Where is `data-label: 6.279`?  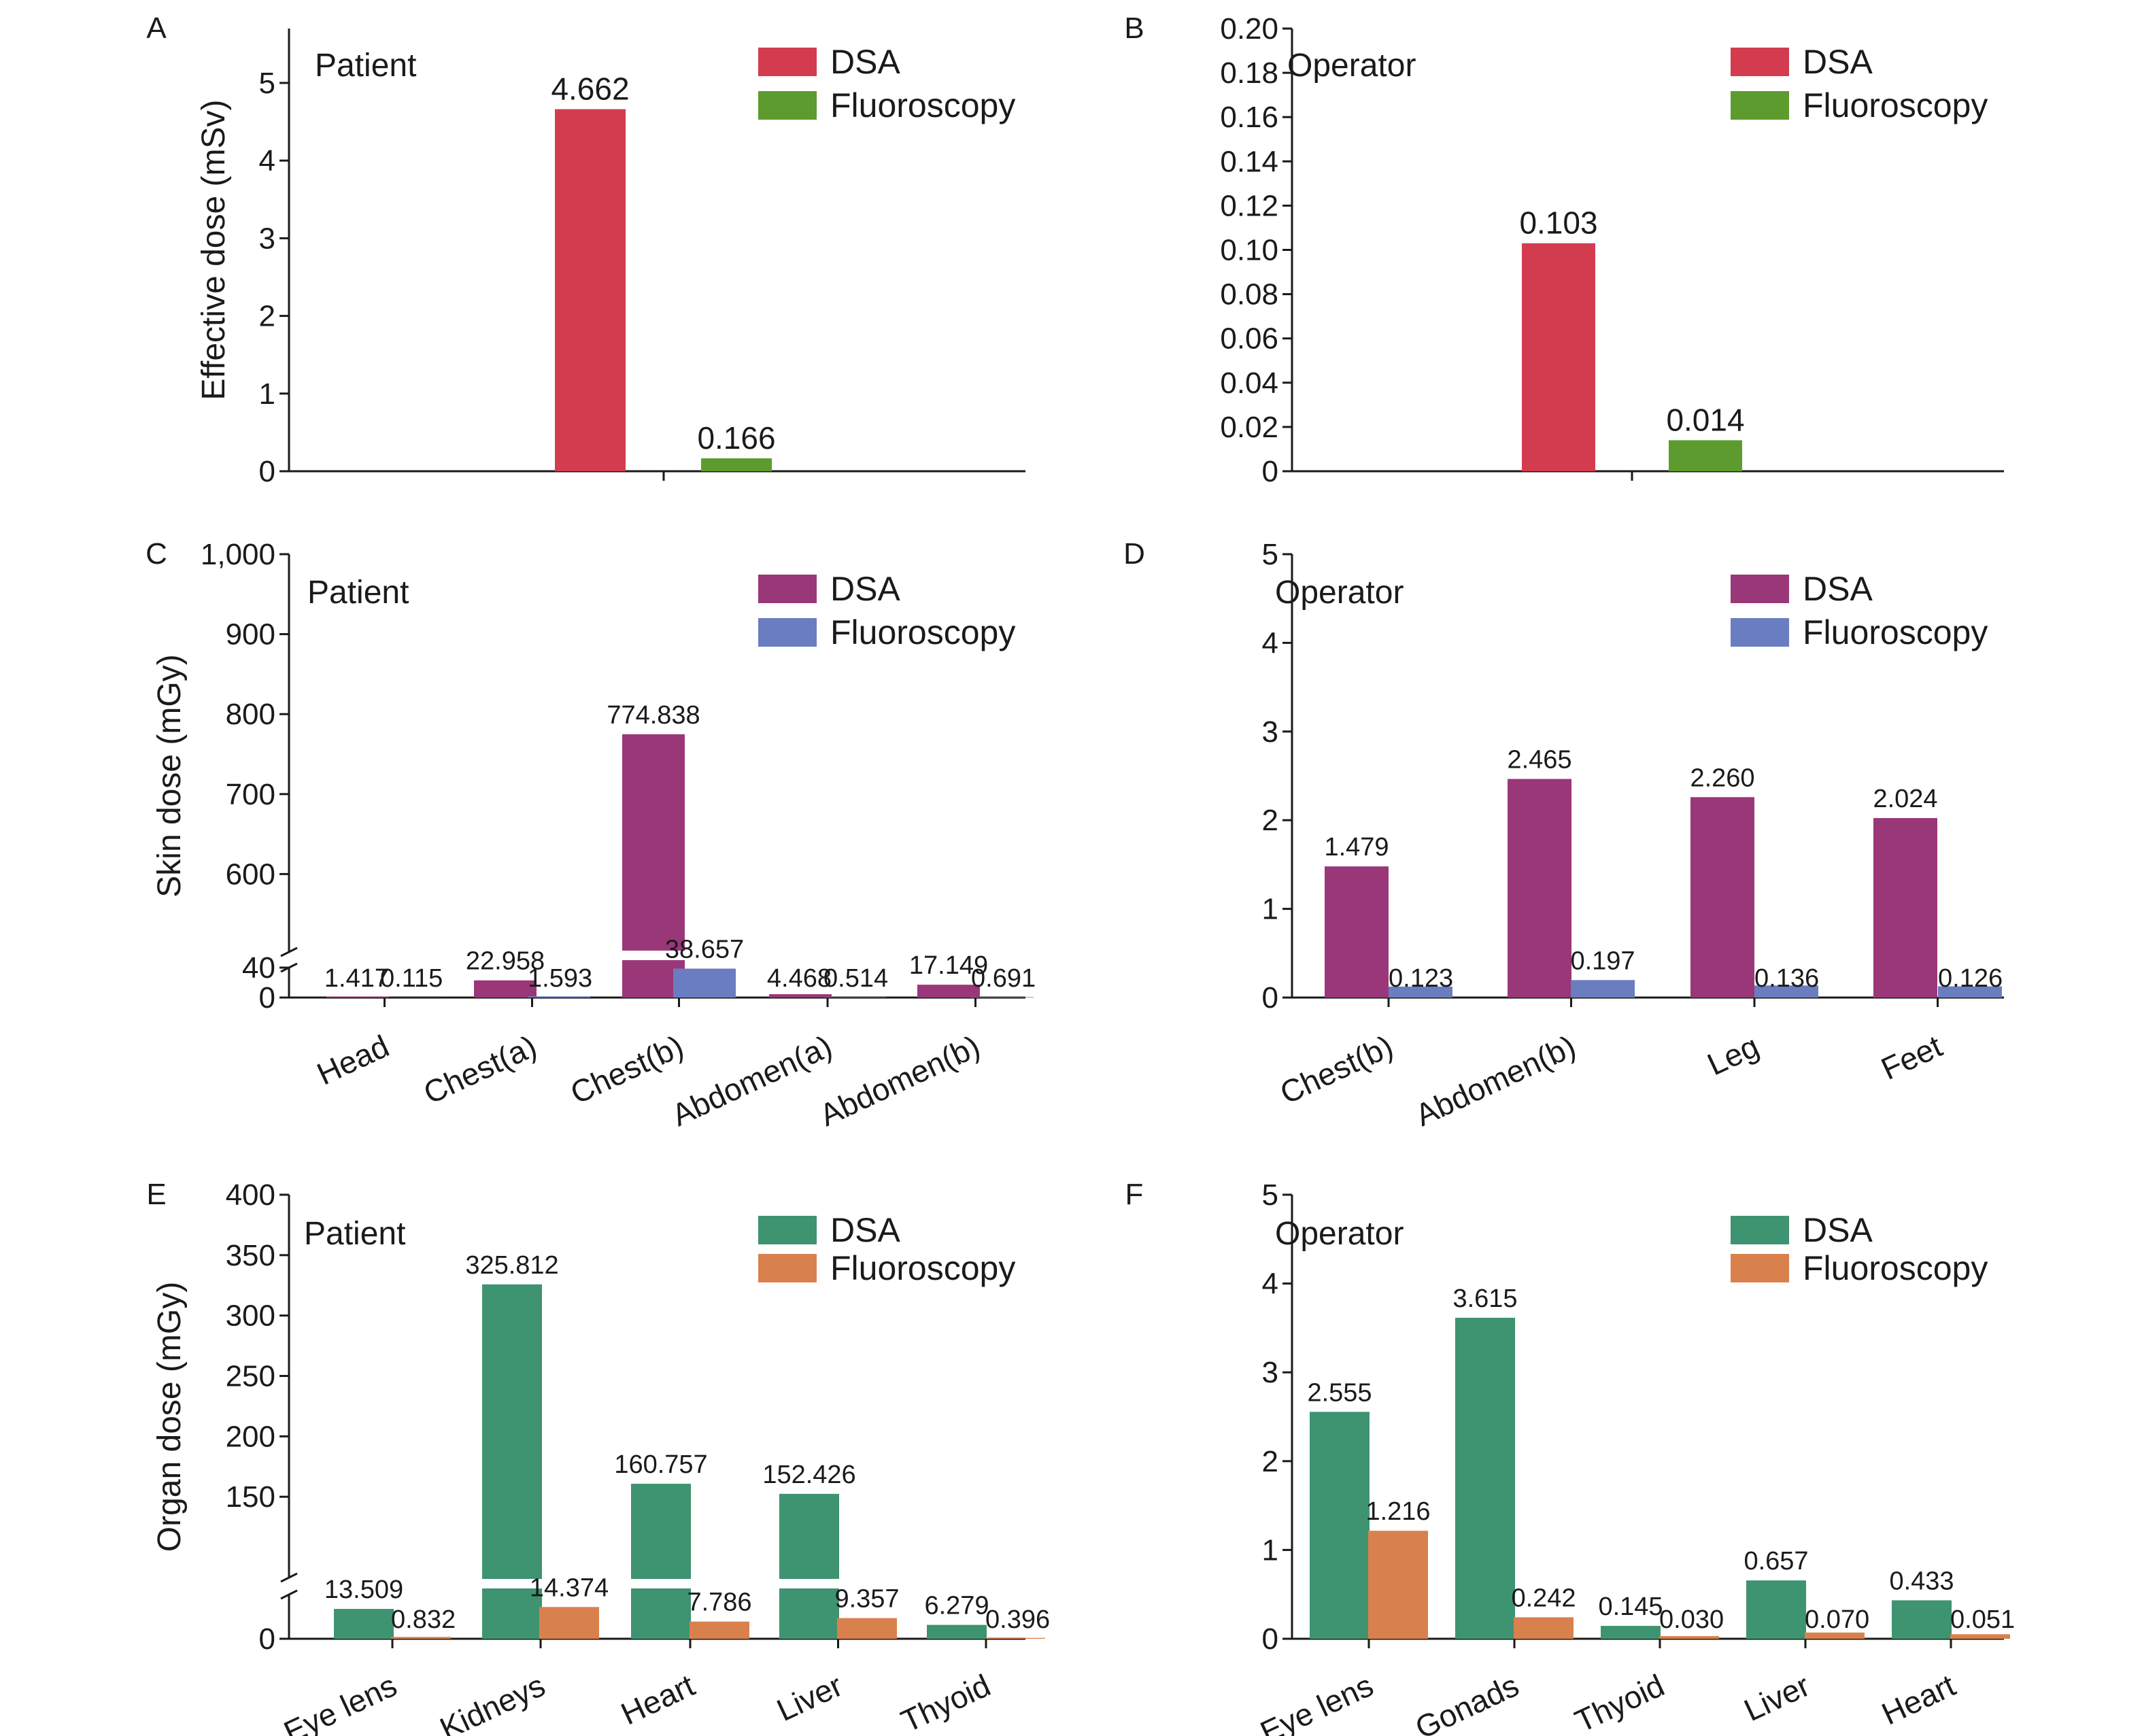
data-label: 6.279 is located at coordinates (957, 1606).